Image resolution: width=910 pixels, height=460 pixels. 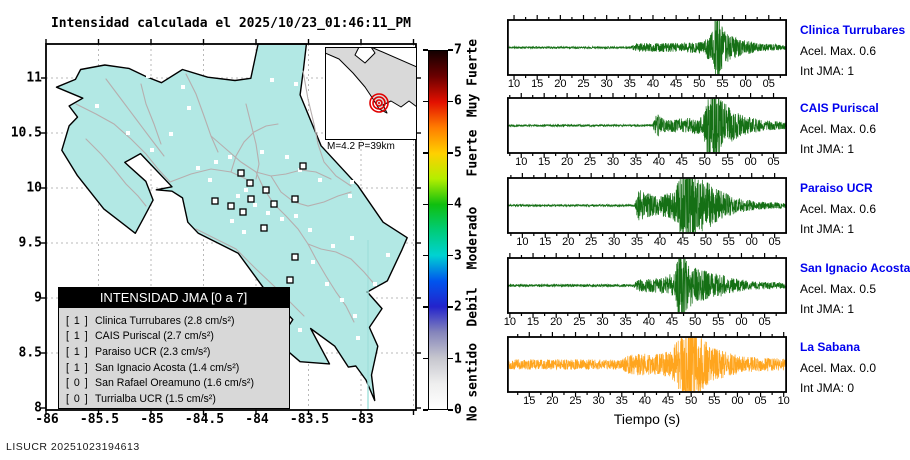 I want to click on lon-tick-label: -84, so click(x=257, y=419).